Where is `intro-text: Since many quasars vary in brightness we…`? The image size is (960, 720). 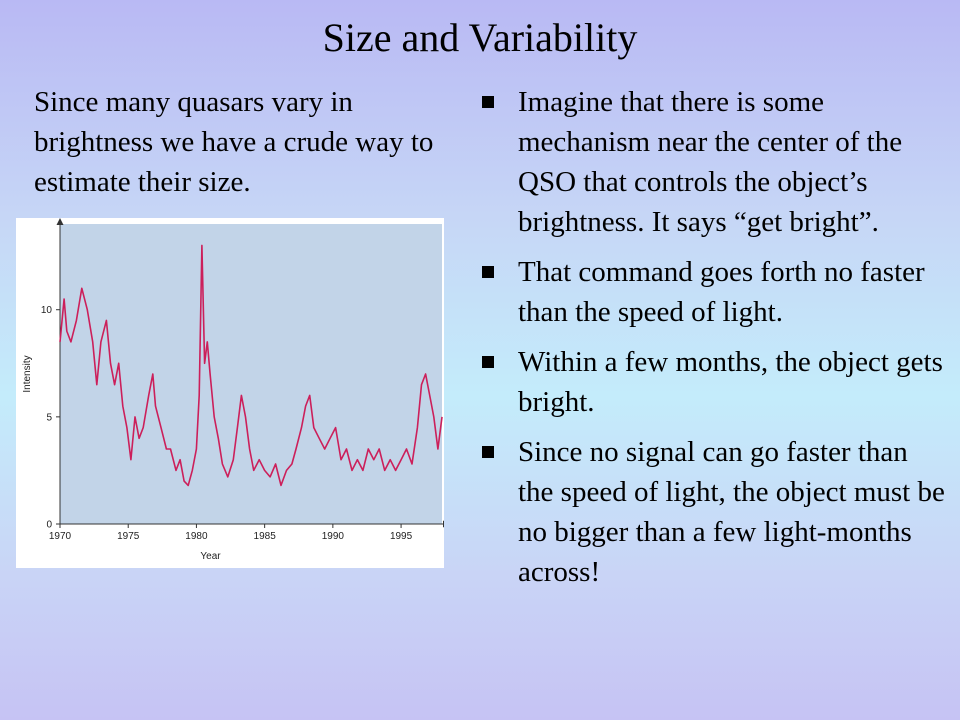 intro-text: Since many quasars vary in brightness we… is located at coordinates (234, 142).